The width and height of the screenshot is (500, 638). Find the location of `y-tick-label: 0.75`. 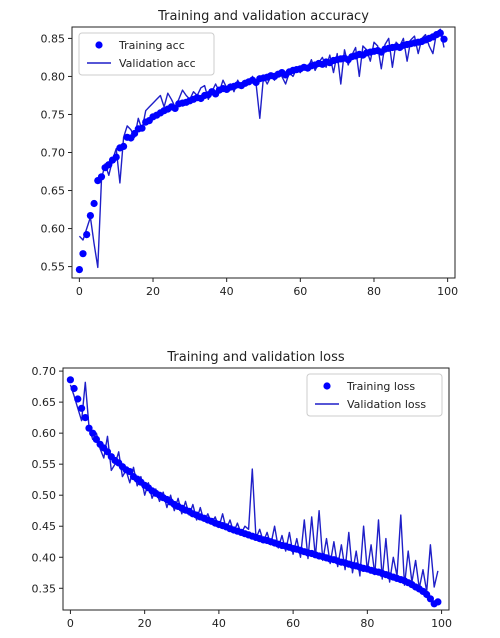

y-tick-label: 0.75 is located at coordinates (53, 114).